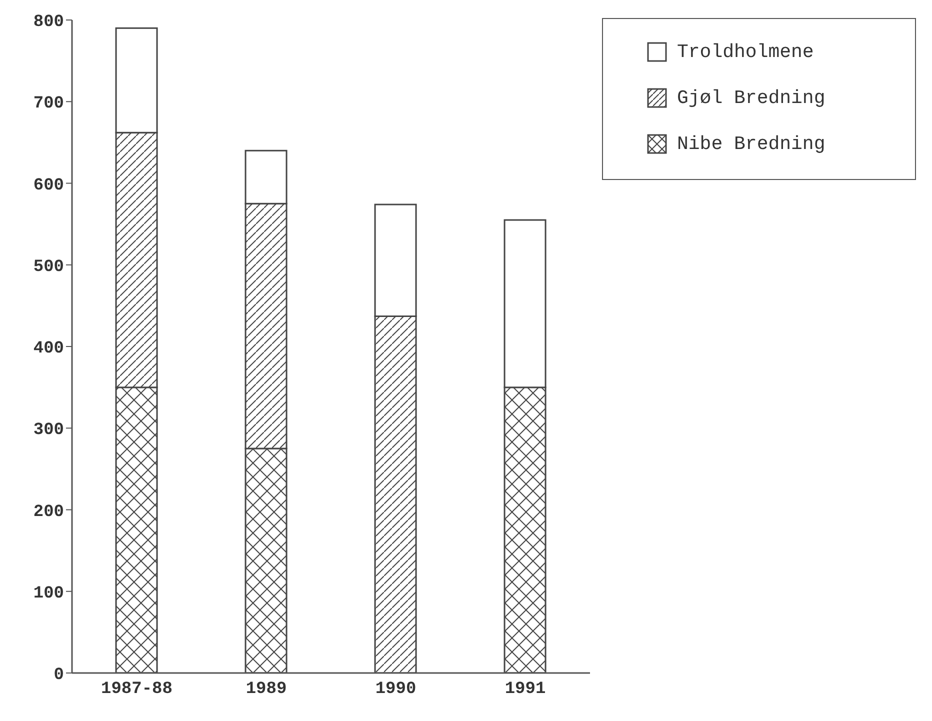 The image size is (932, 721). I want to click on x-tick-label: 1990, so click(395, 690).